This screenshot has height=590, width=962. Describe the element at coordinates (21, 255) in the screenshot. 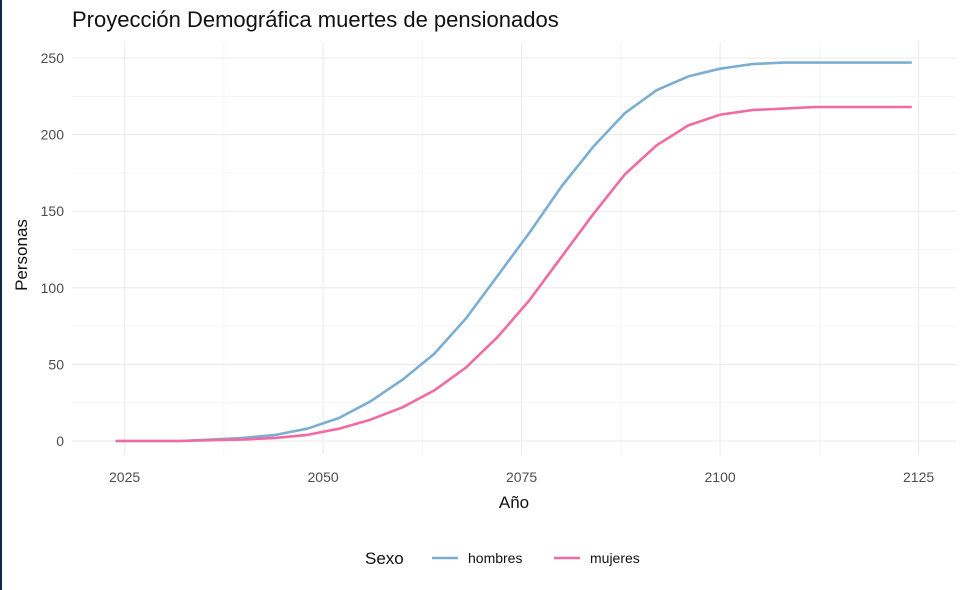

I see `y-axis-title: Personas` at that location.